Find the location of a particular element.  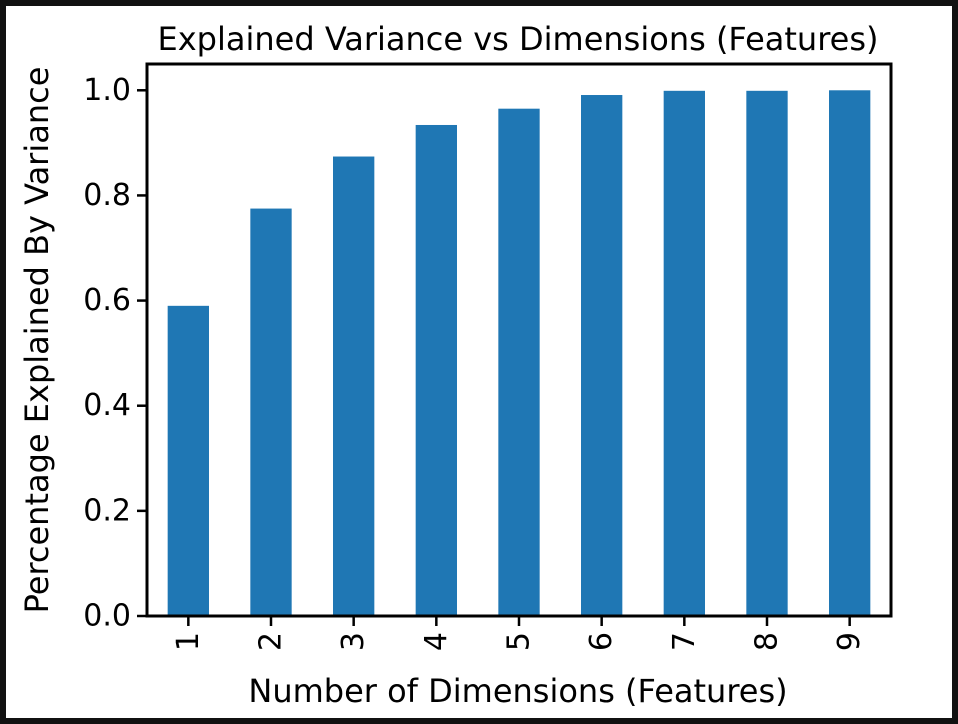

x-tick-label-5: 5 is located at coordinates (519, 641).